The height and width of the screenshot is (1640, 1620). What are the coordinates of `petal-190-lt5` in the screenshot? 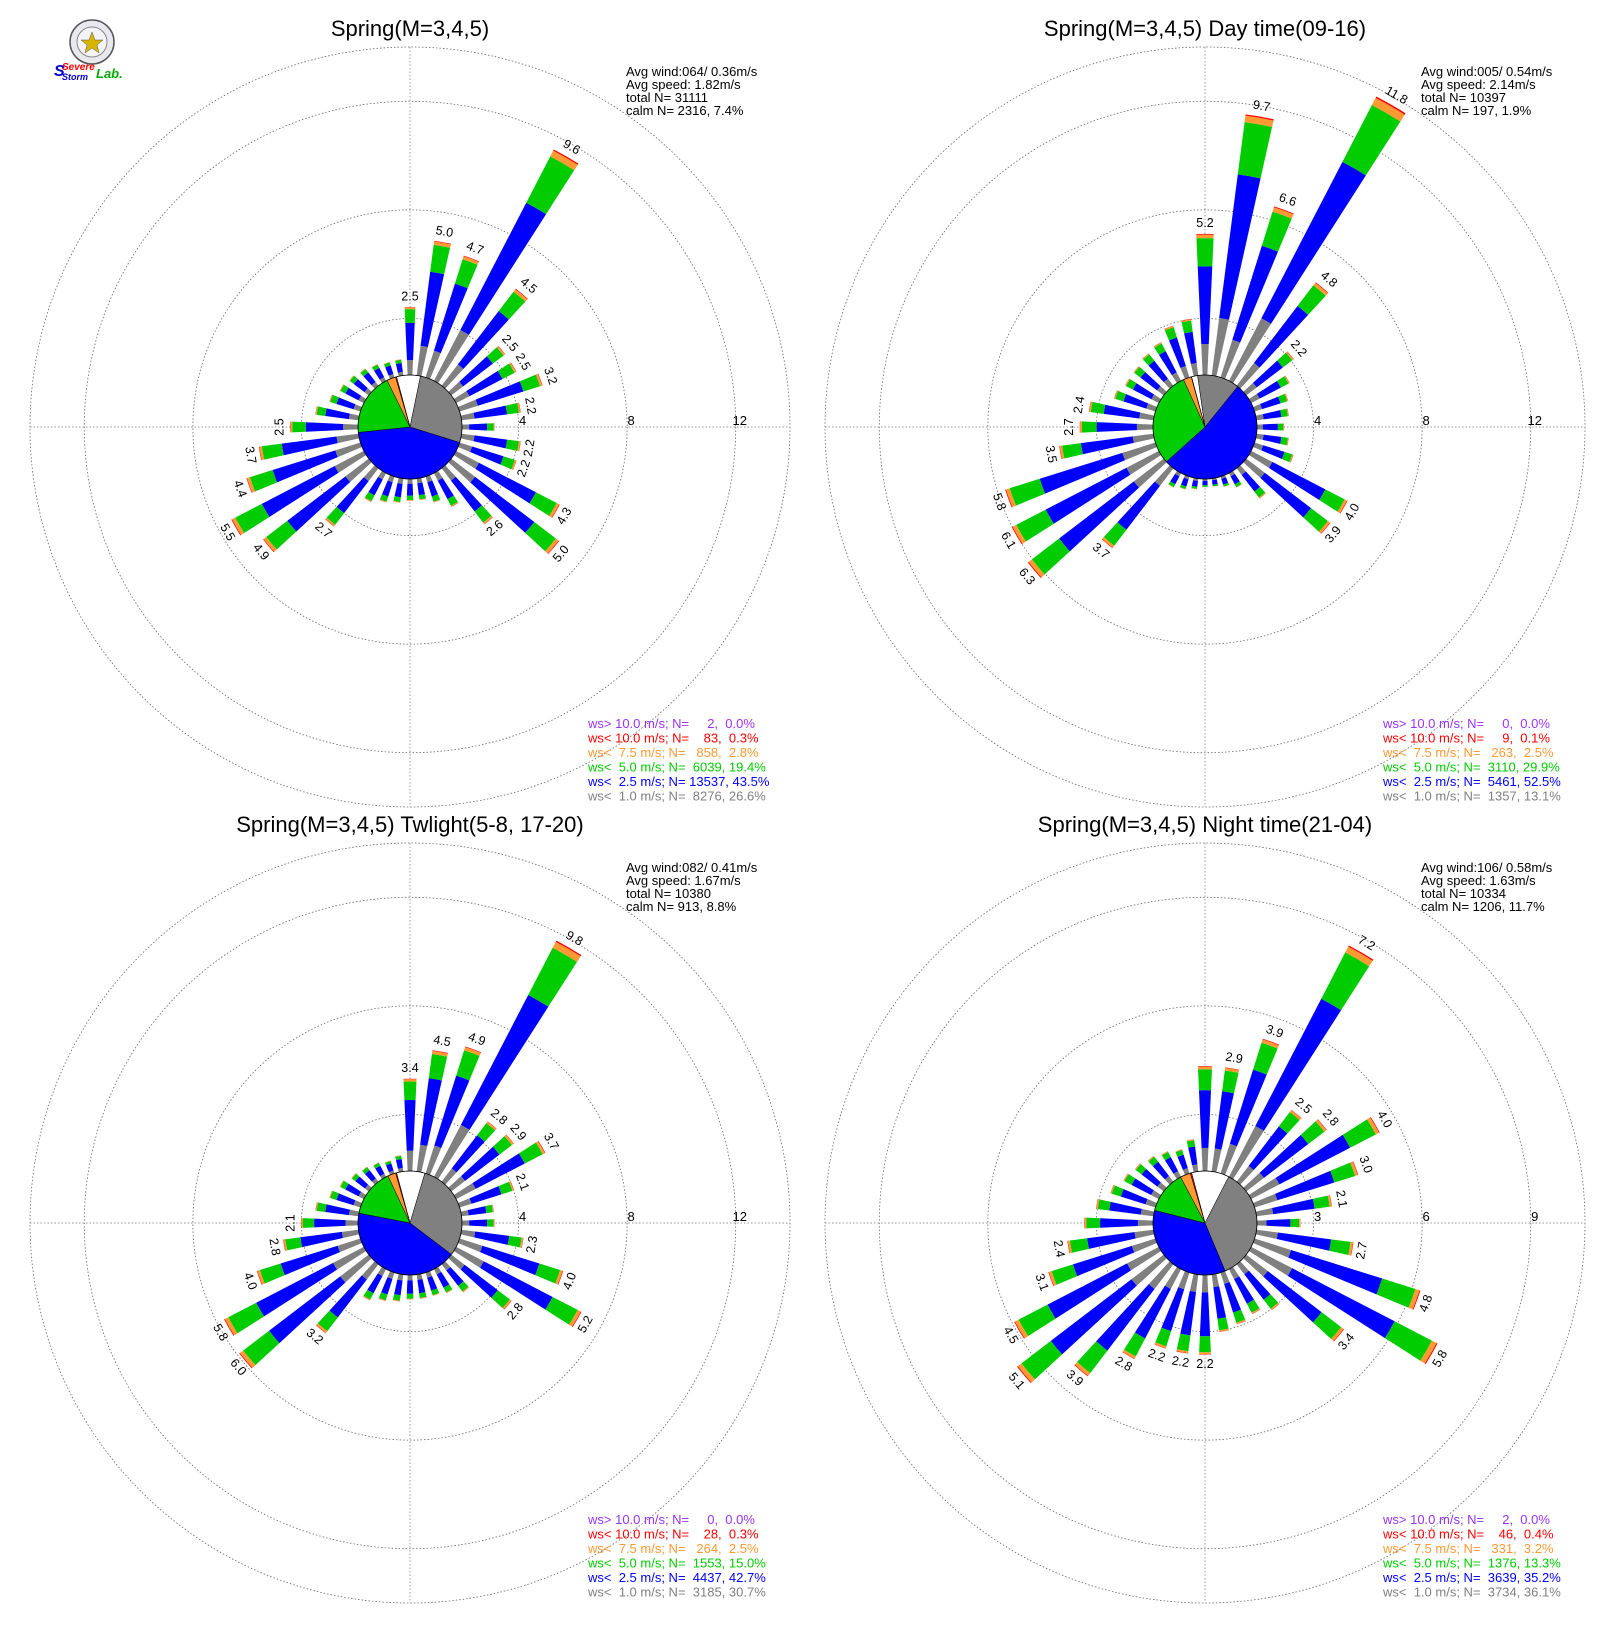 It's located at (396, 1297).